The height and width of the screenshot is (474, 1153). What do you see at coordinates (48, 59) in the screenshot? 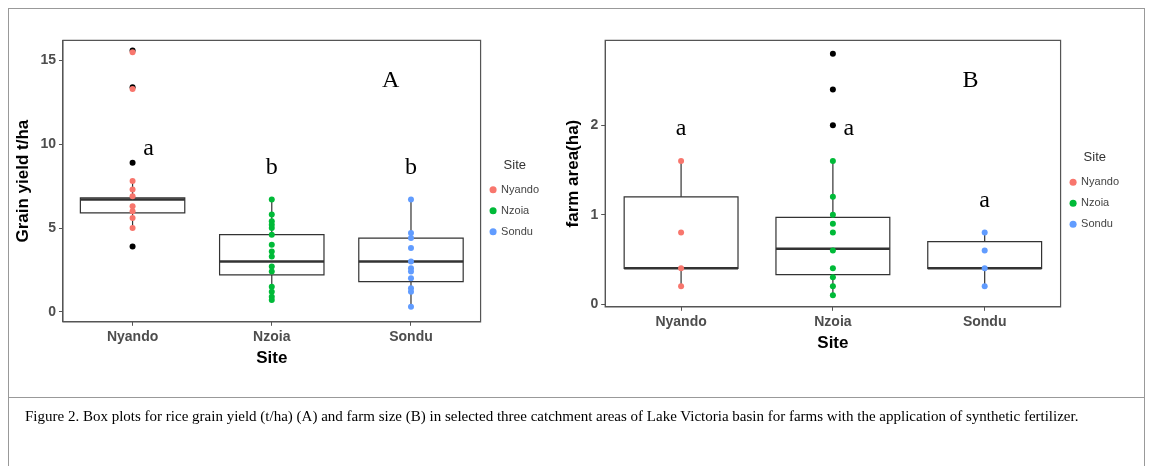
I see `y-tick-label: 15` at bounding box center [48, 59].